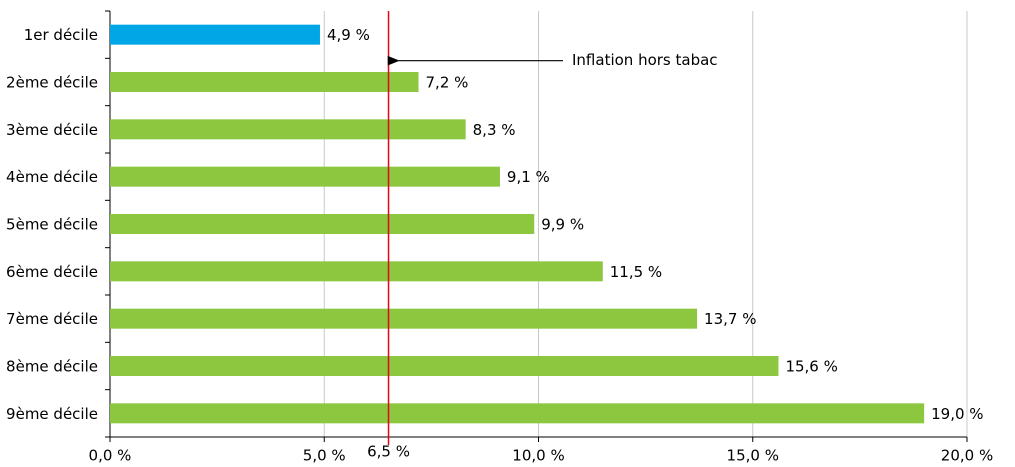 The width and height of the screenshot is (1015, 467). Describe the element at coordinates (52, 177) in the screenshot. I see `y-tick-label: 4ème décile` at that location.